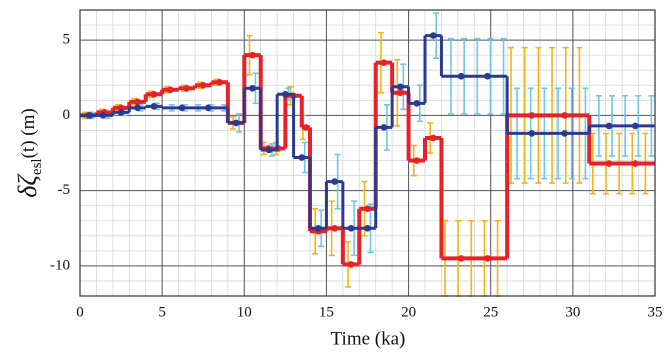 The image size is (665, 354). Describe the element at coordinates (64, 190) in the screenshot. I see `y-tick-label: -5` at that location.